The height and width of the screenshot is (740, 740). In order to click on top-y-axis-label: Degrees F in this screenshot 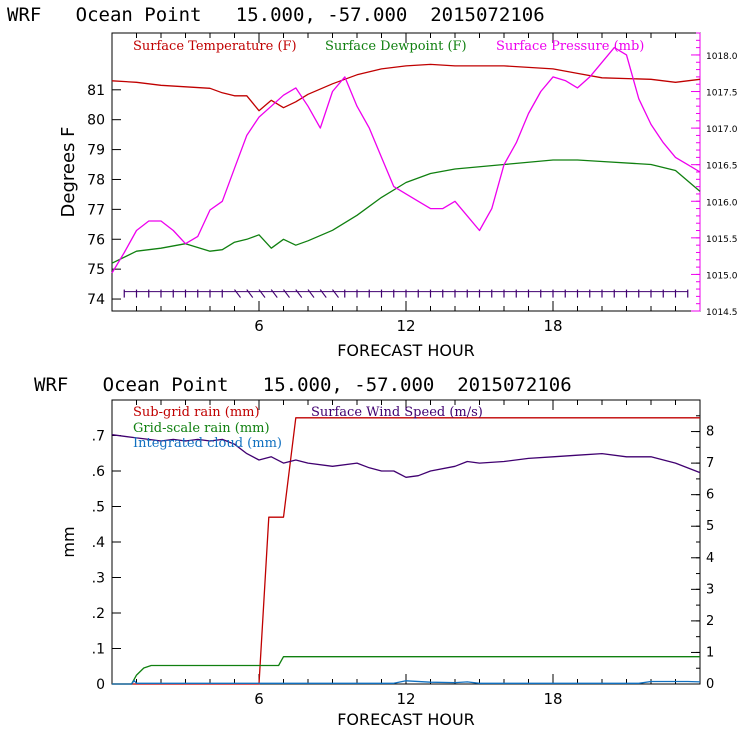, I will do `click(68, 172)`.